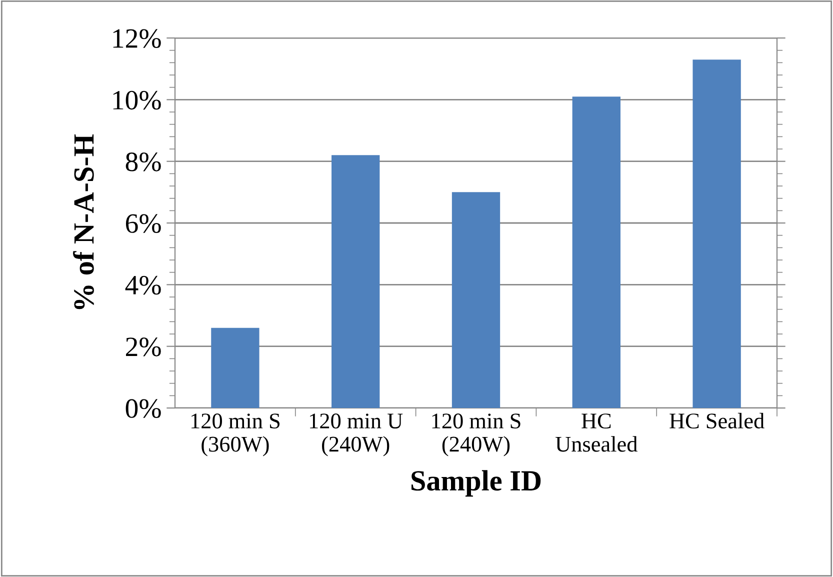 The width and height of the screenshot is (833, 577). I want to click on y-axis-title: % of N-A-S-H, so click(83, 222).